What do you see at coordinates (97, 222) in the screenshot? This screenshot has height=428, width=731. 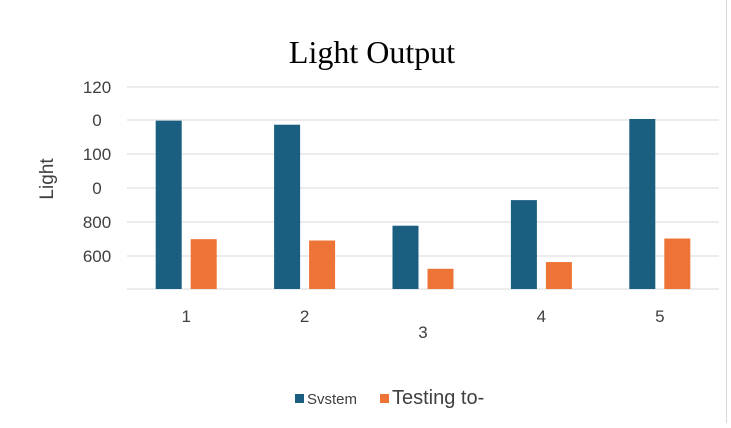 I see `y-tick-label: 800` at bounding box center [97, 222].